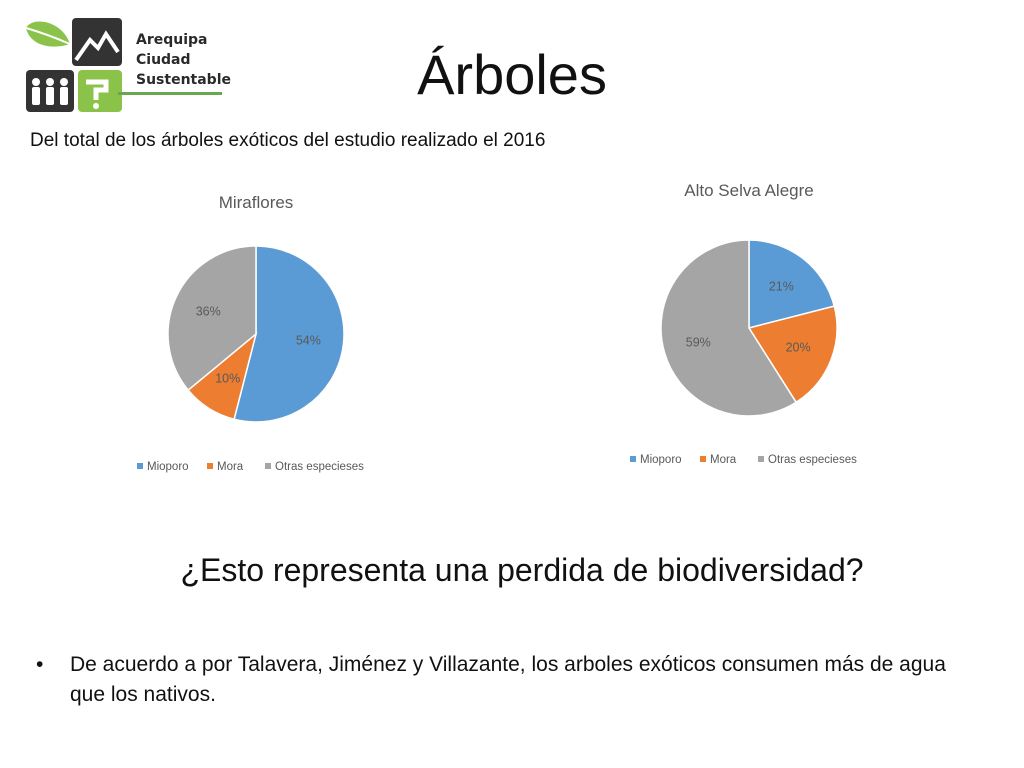  What do you see at coordinates (781, 286) in the screenshot?
I see `data-label: 21%` at bounding box center [781, 286].